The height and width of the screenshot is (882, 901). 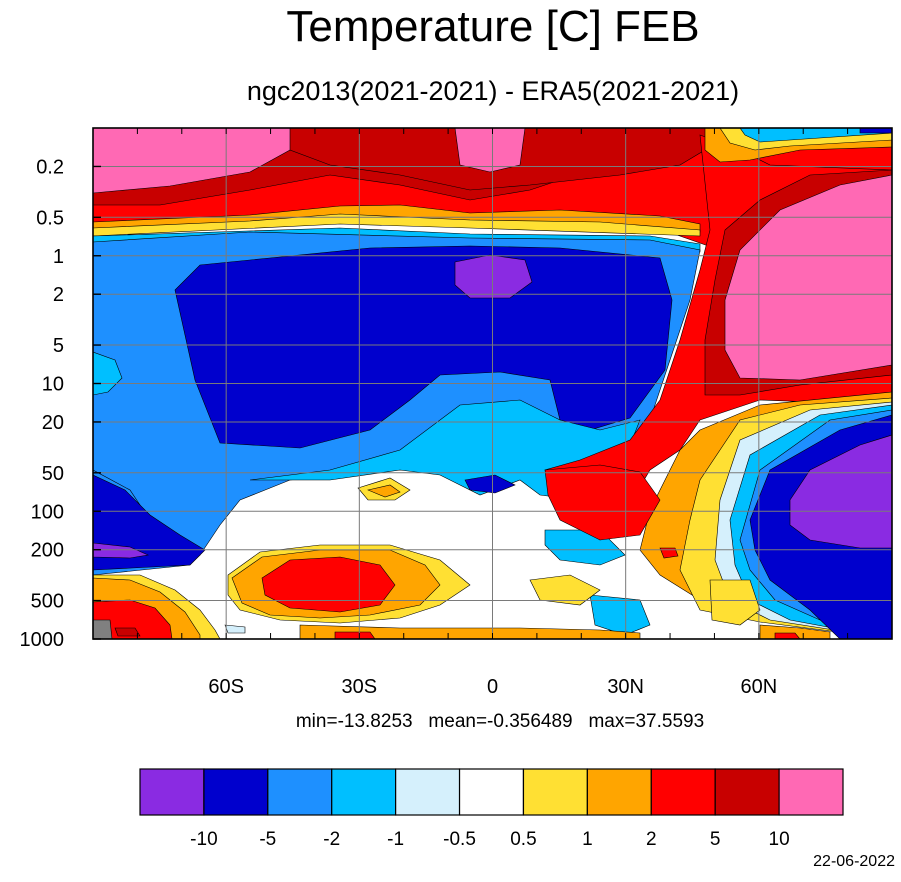 What do you see at coordinates (331, 839) in the screenshot?
I see `colorbar-label: -2` at bounding box center [331, 839].